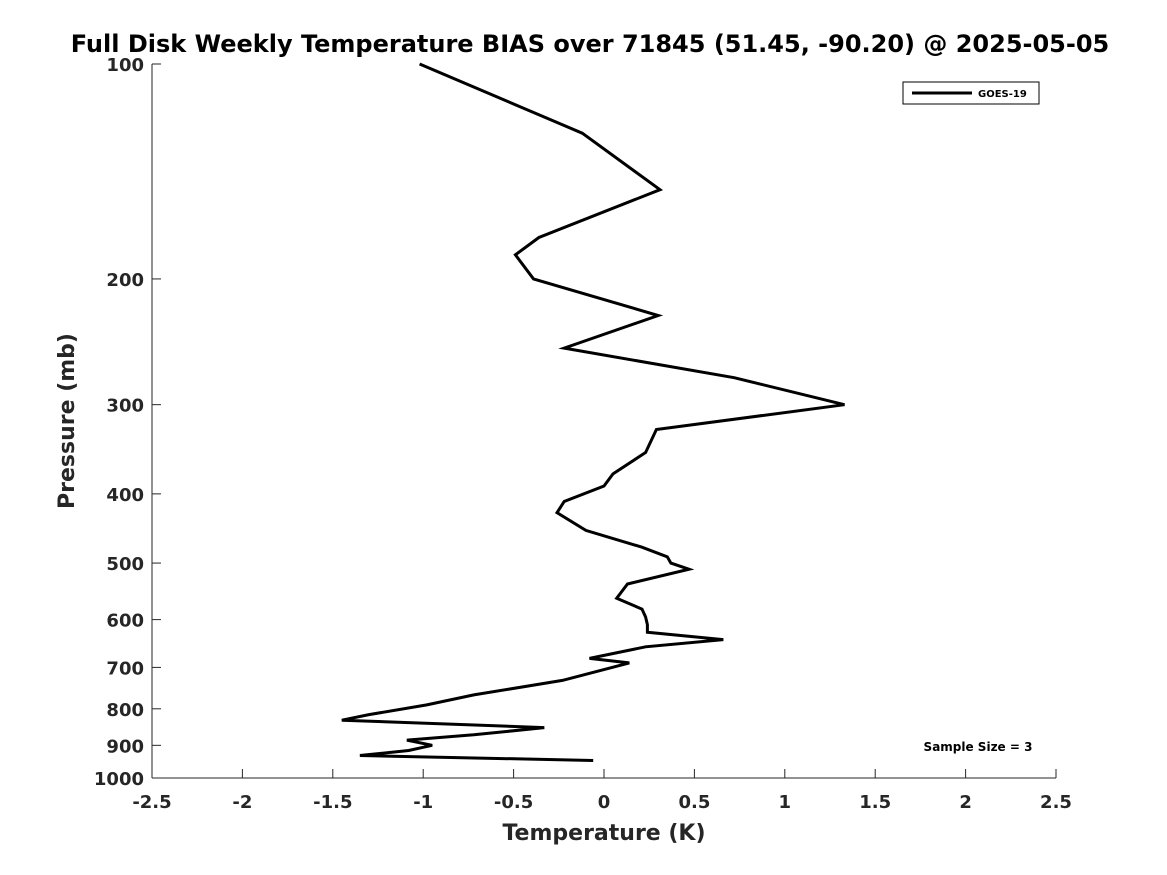  I want to click on x-tick-label: -2, so click(242, 802).